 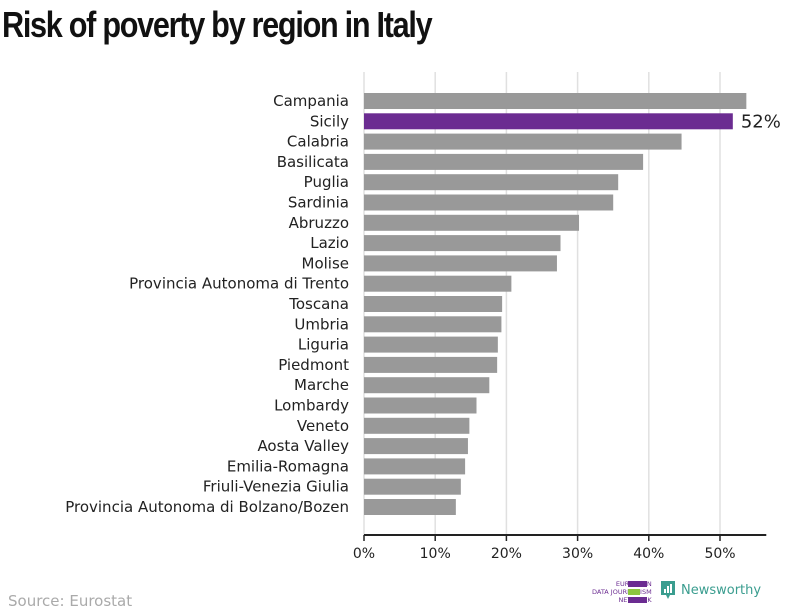 What do you see at coordinates (217, 24) in the screenshot?
I see `chart-title: Risk of poverty by region in Italy` at bounding box center [217, 24].